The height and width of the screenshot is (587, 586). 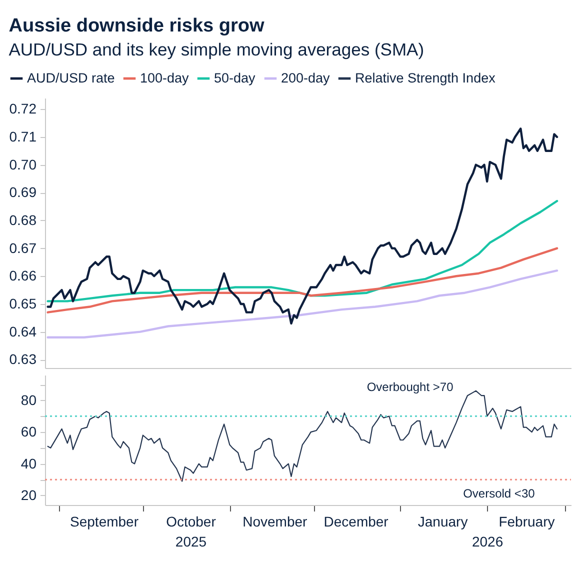 I want to click on y-tick-label: 40, so click(x=28, y=463).